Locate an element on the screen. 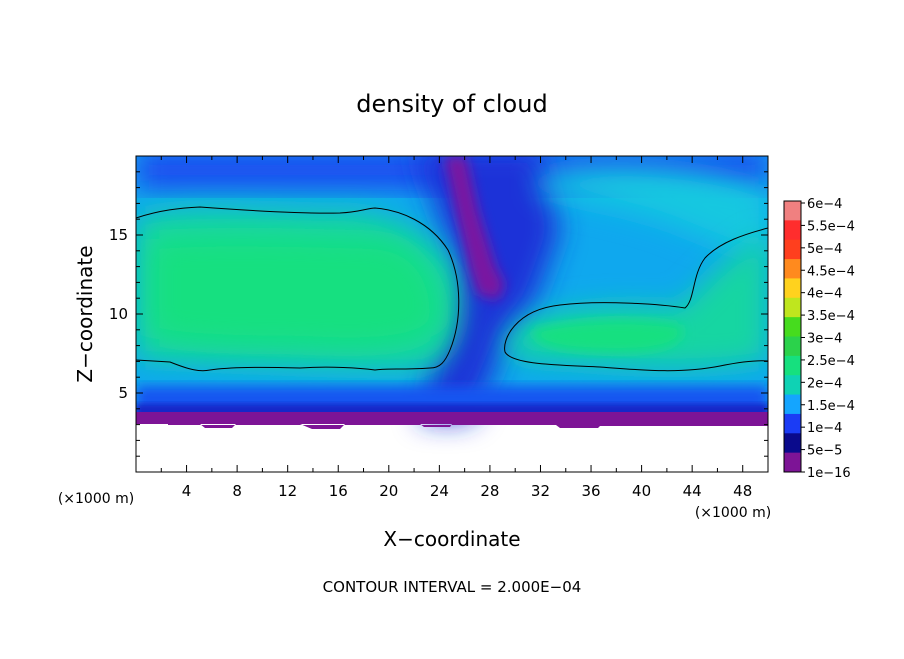 This screenshot has height=659, width=904. x-tick-label: 20 is located at coordinates (388, 491).